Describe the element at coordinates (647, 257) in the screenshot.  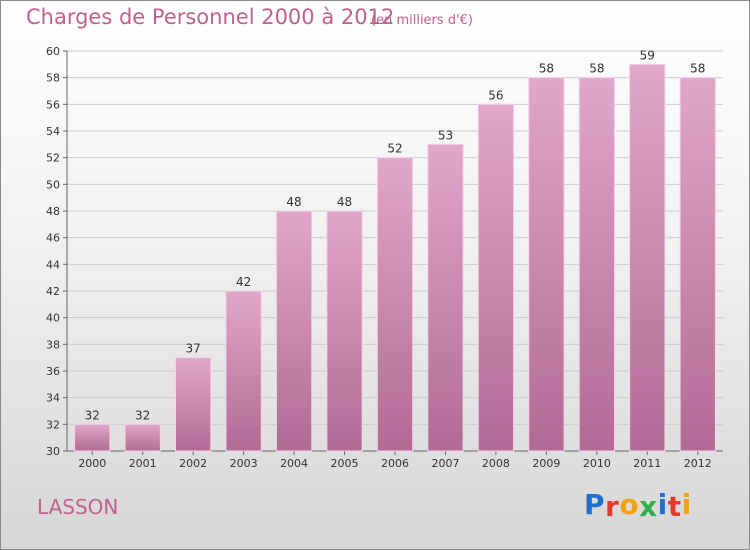
I see `bar-2011` at that location.